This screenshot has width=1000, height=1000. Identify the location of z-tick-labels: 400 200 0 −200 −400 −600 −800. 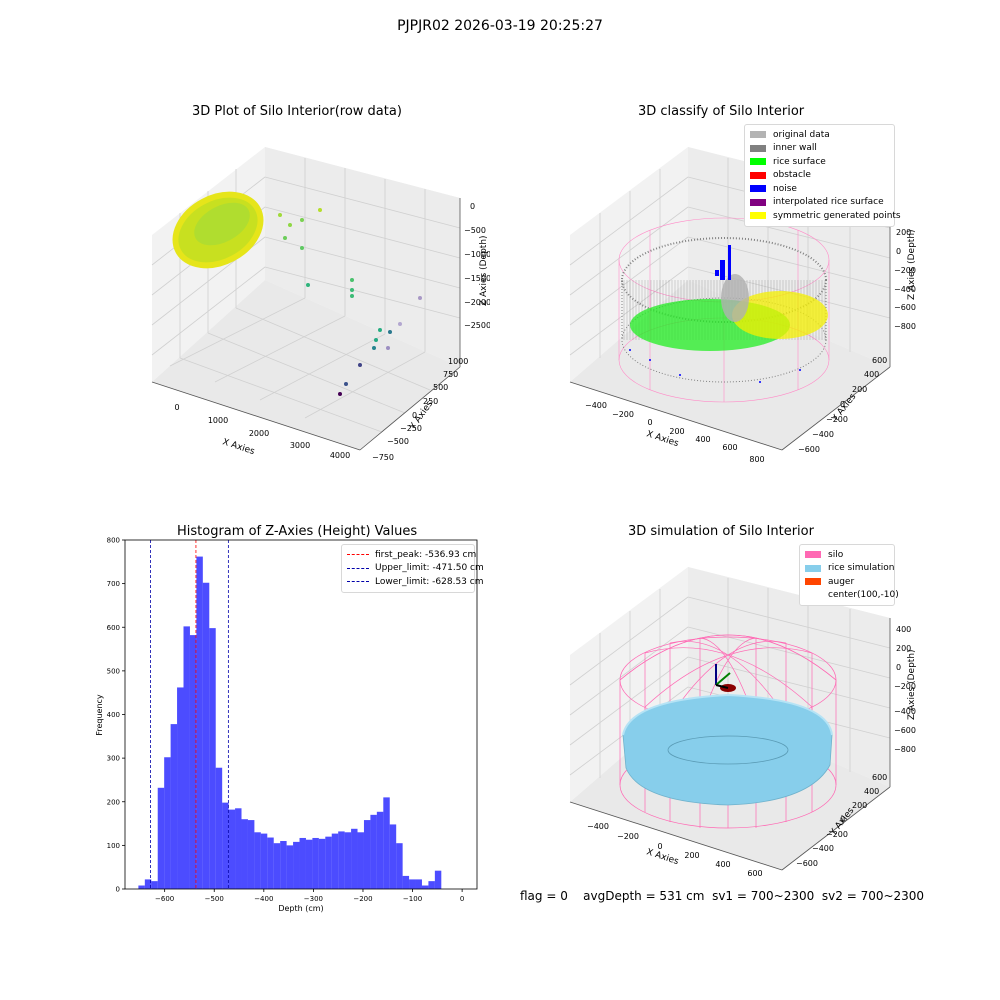
(905, 689).